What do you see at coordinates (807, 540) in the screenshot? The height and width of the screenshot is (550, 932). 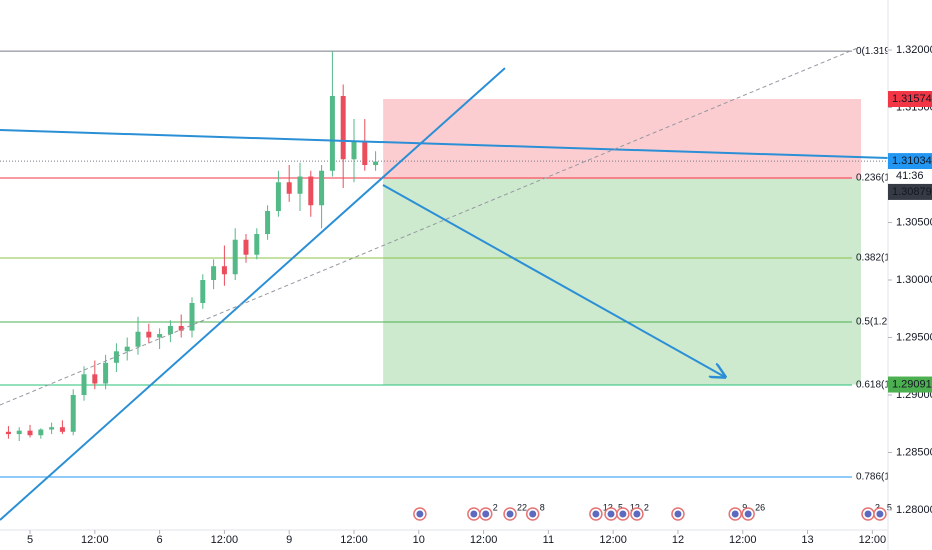 I see `x-tick-label: 13` at bounding box center [807, 540].